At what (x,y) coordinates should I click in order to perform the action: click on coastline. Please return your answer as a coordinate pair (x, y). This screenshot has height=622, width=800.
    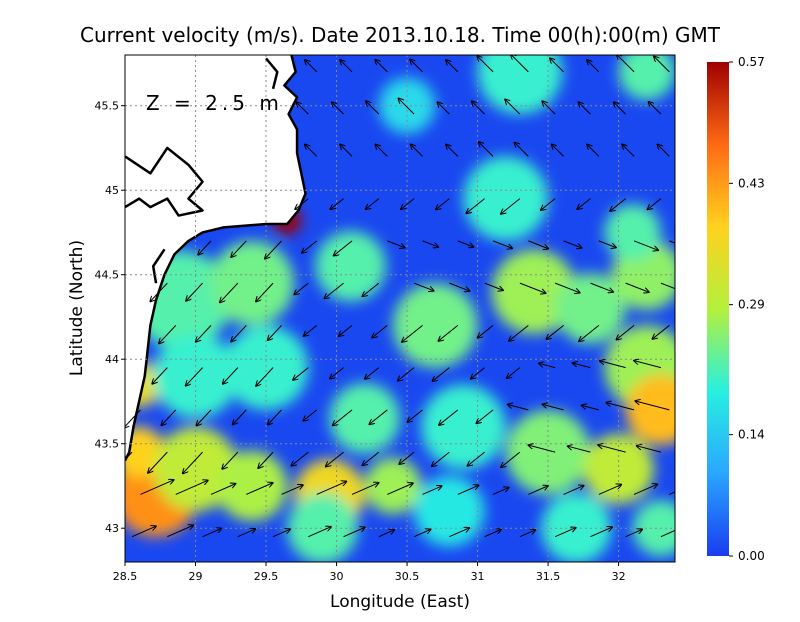
    Looking at the image, I should click on (216, 258).